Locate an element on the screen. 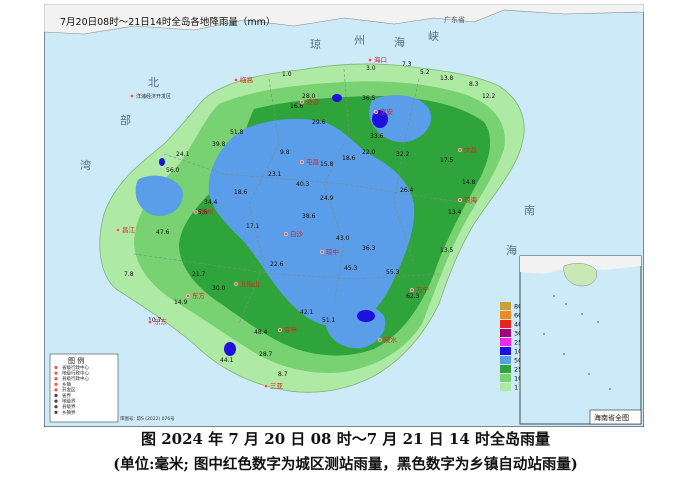  rainfall-value: 1.0 is located at coordinates (287, 74).